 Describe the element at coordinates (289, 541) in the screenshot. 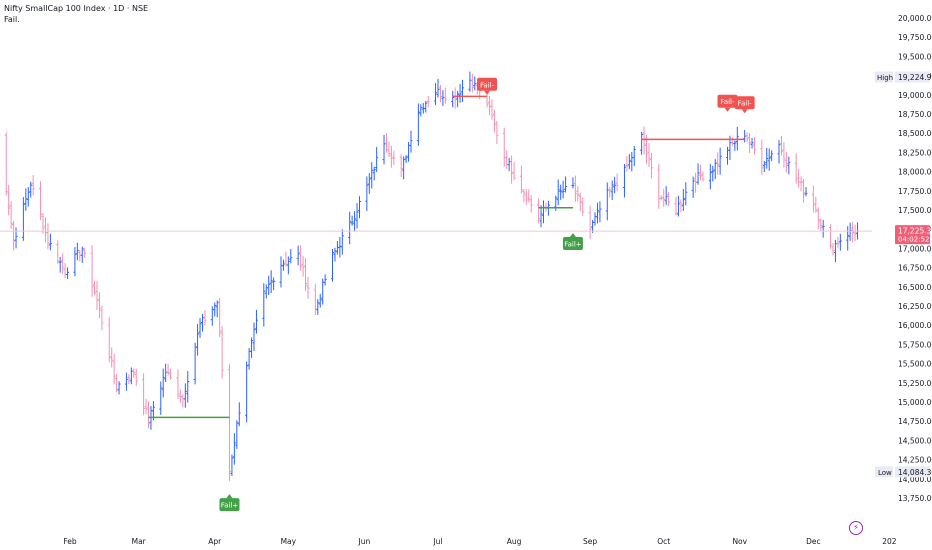

I see `time-axis-label: May` at that location.